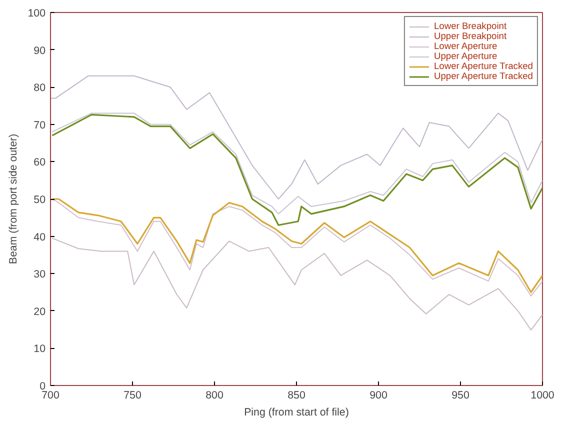 Image resolution: width=567 pixels, height=436 pixels. I want to click on y-tick-label: 60, so click(40, 162).